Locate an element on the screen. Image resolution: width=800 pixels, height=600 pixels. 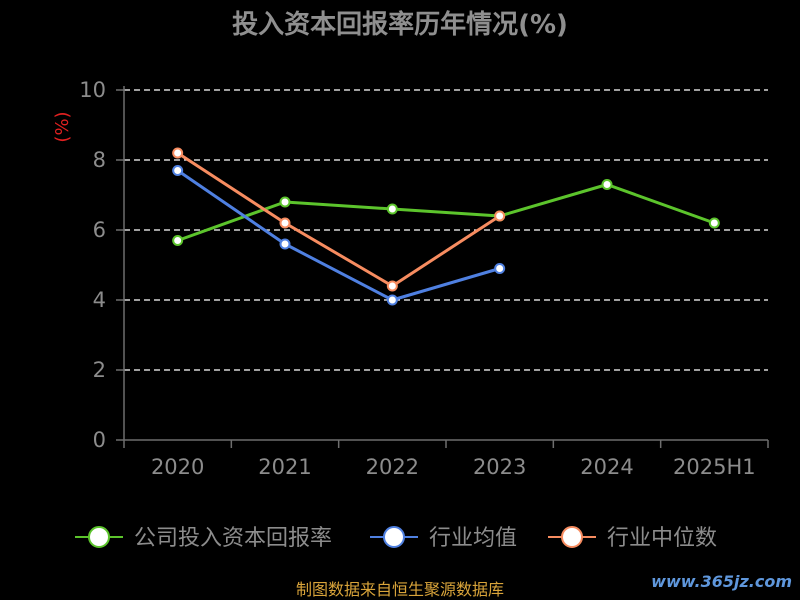
x-tick-label: 2025H1 is located at coordinates (714, 467).